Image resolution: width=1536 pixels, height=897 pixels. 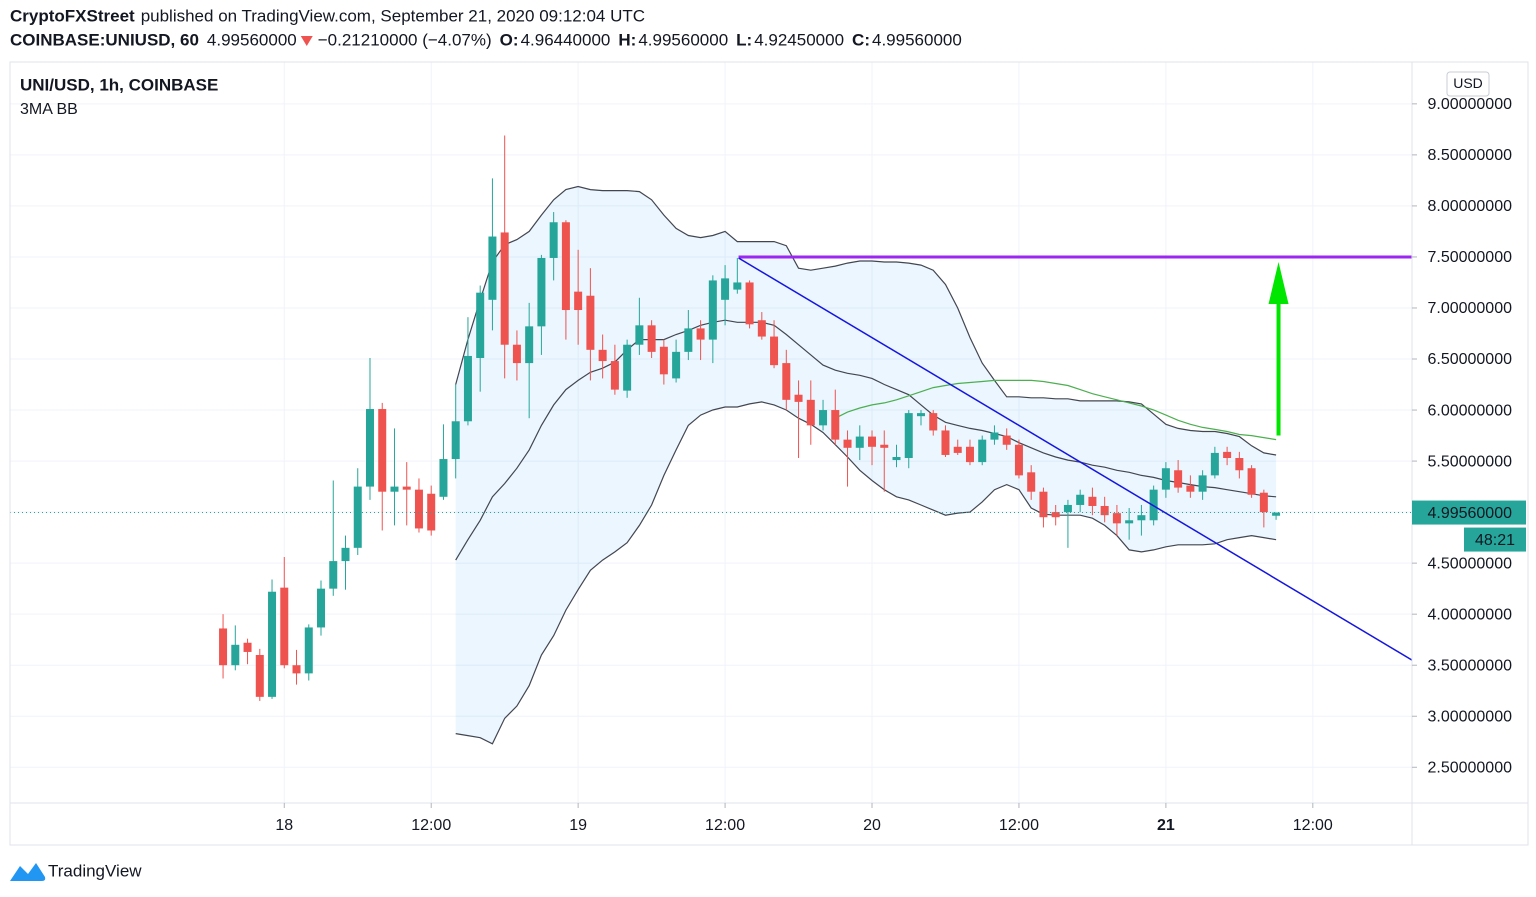 I want to click on x-tick-label: 19, so click(x=578, y=825).